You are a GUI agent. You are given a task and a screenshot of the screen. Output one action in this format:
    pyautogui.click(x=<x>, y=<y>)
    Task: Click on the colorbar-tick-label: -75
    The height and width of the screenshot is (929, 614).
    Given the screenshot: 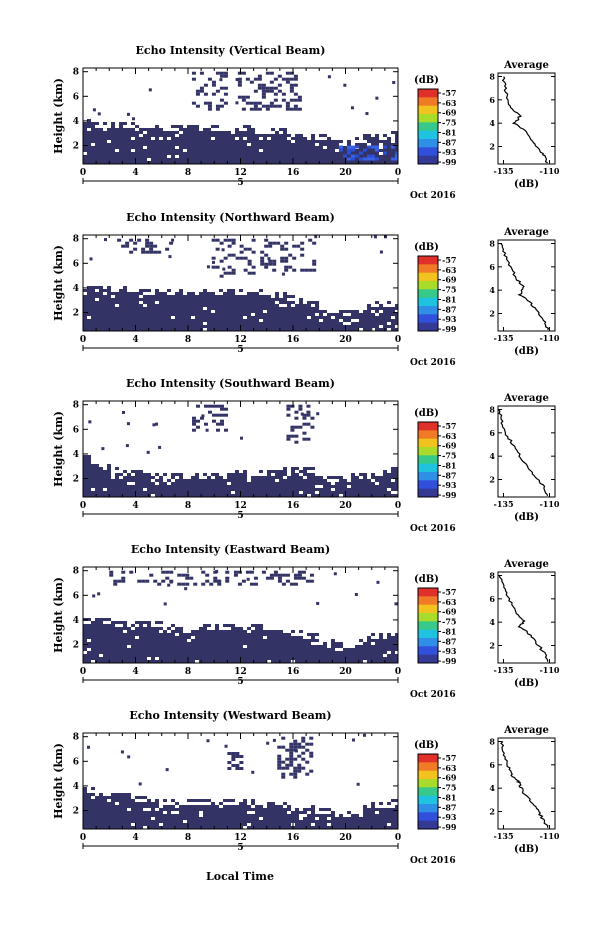 What is the action you would take?
    pyautogui.click(x=449, y=788)
    